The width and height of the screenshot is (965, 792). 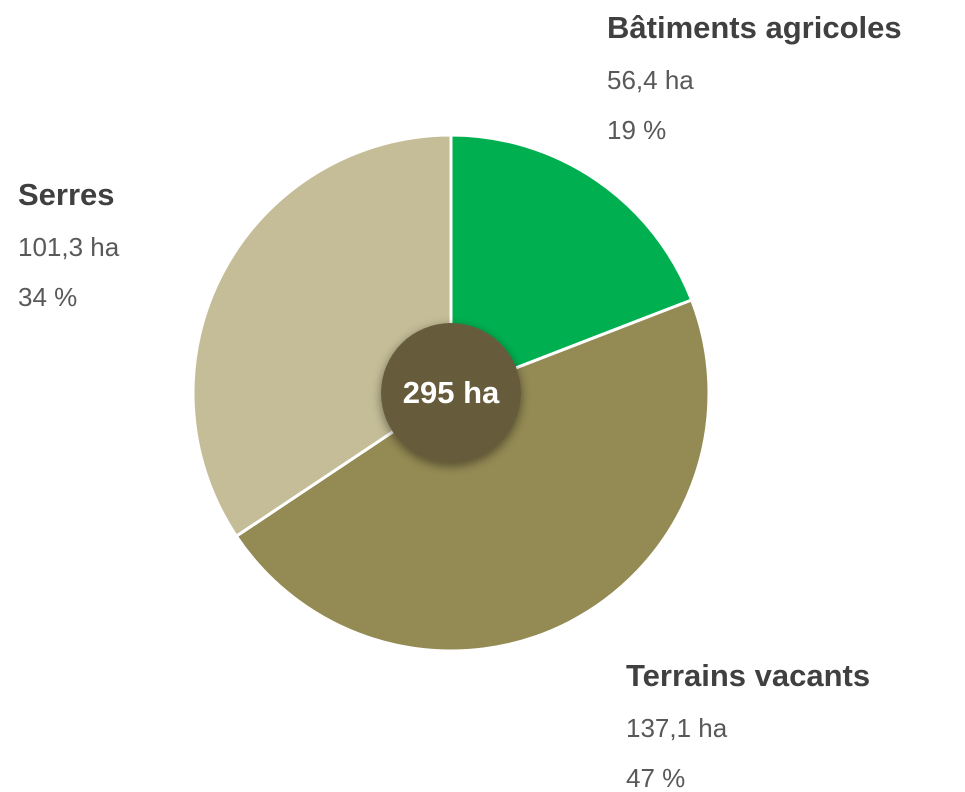 I want to click on slice-percent-label: 34 %, so click(x=47, y=297).